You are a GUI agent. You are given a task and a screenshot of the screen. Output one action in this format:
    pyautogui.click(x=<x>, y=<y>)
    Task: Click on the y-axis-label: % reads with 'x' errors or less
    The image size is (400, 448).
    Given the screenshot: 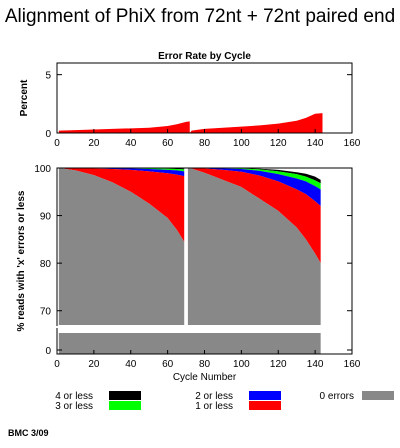 What is the action you would take?
    pyautogui.click(x=21, y=260)
    